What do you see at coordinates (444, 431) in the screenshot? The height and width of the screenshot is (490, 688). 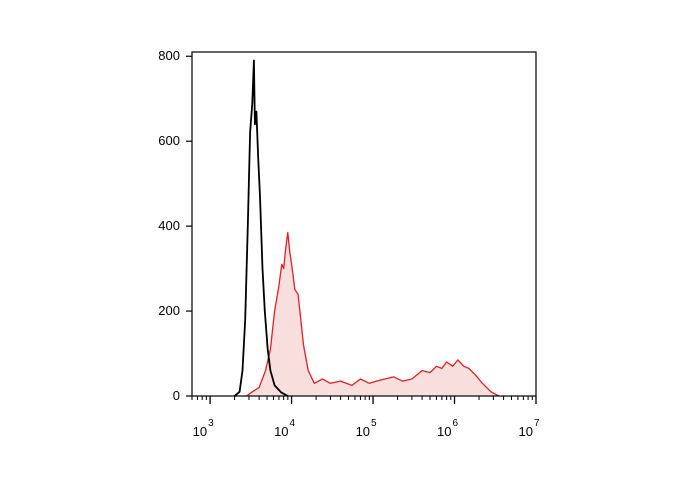 I see `x-tick-label-3-base: 10` at bounding box center [444, 431].